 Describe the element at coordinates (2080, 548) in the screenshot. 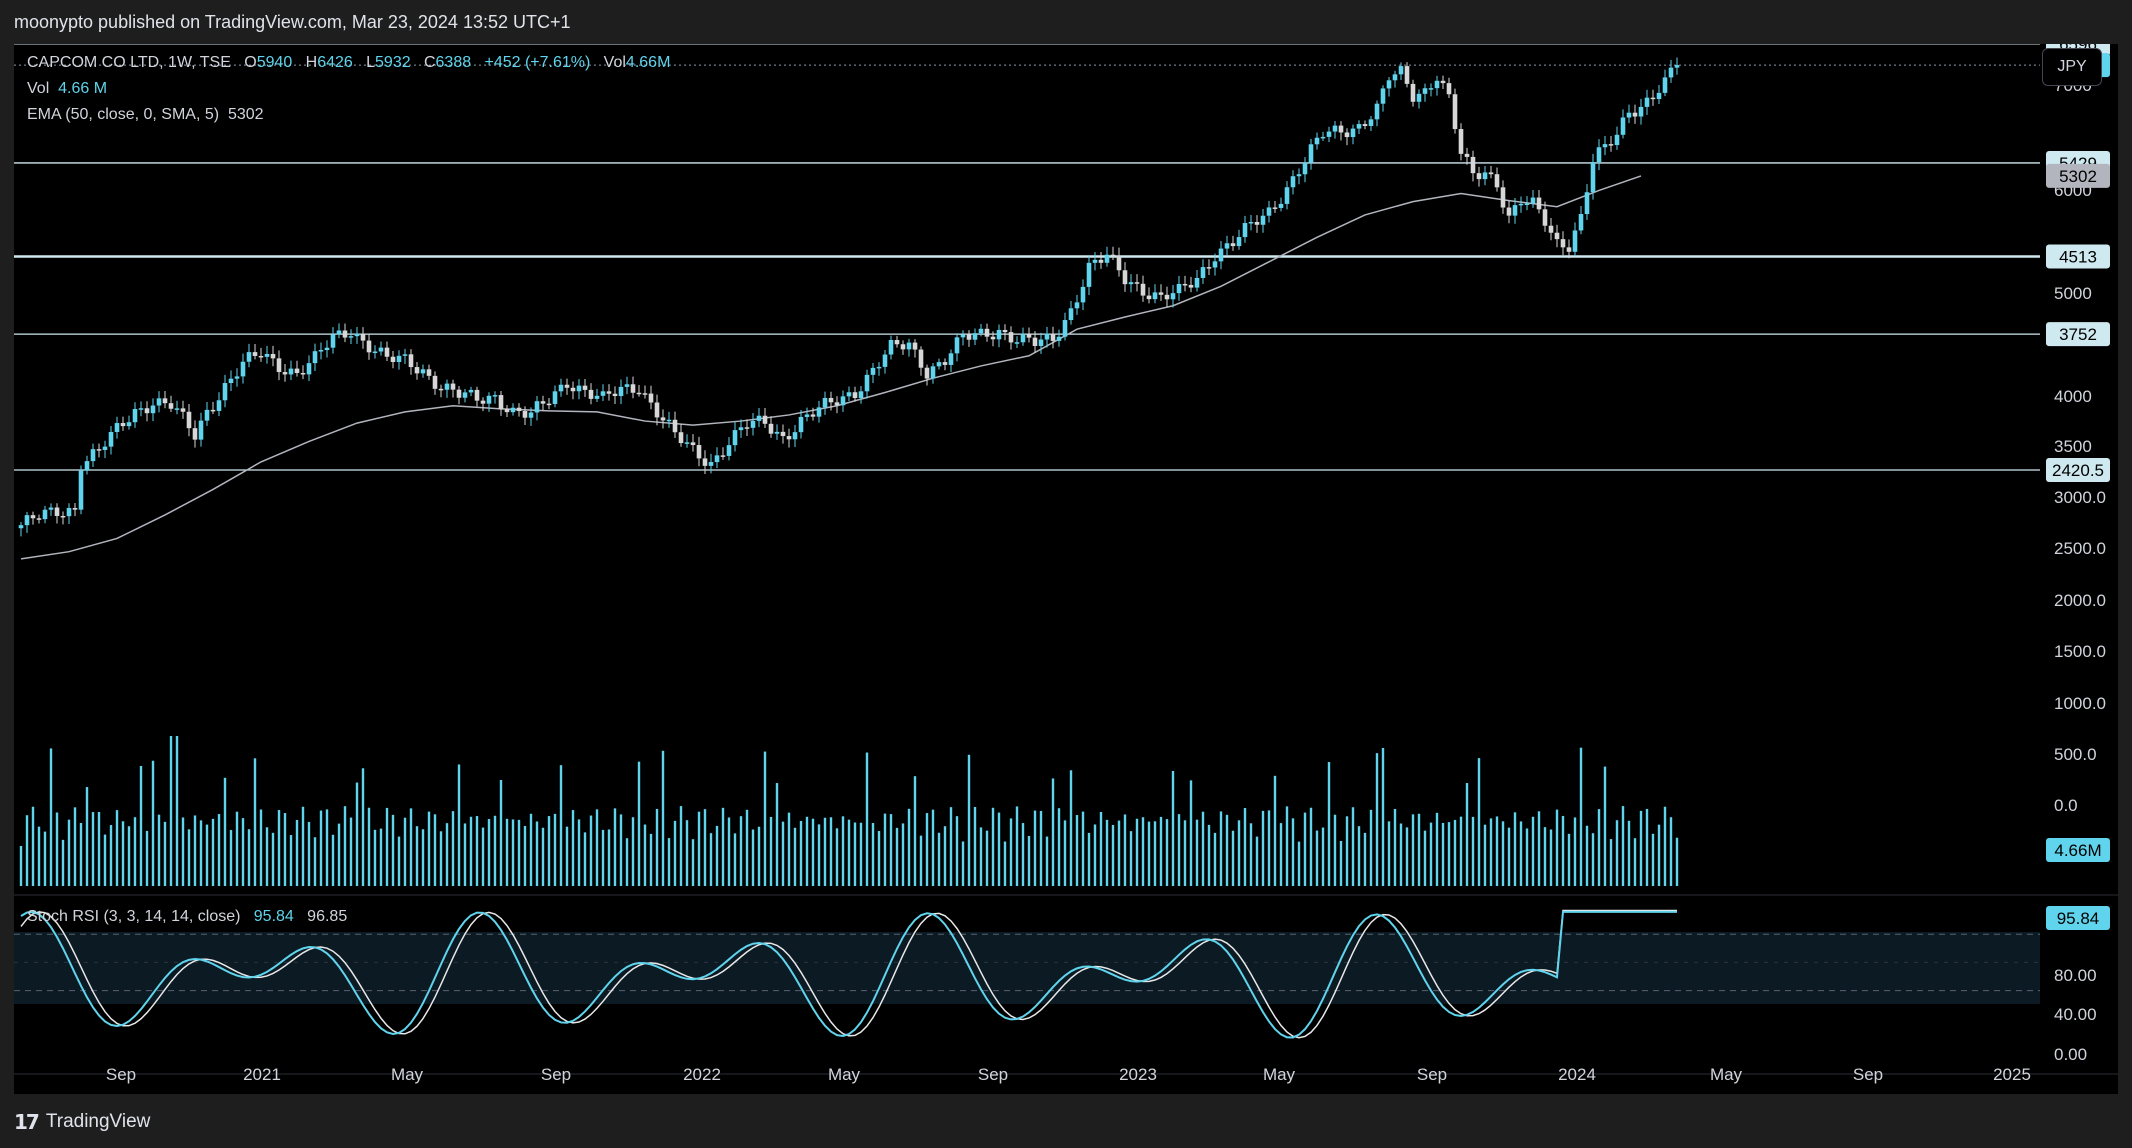

I see `price-axis-tick-label: 2500.0` at that location.